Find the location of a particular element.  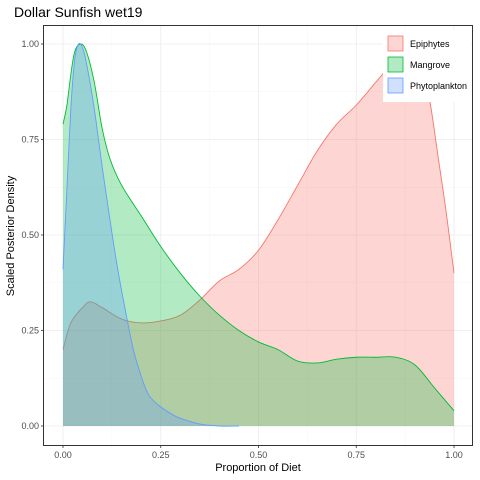

x-tick-label: 1.00 is located at coordinates (454, 455).